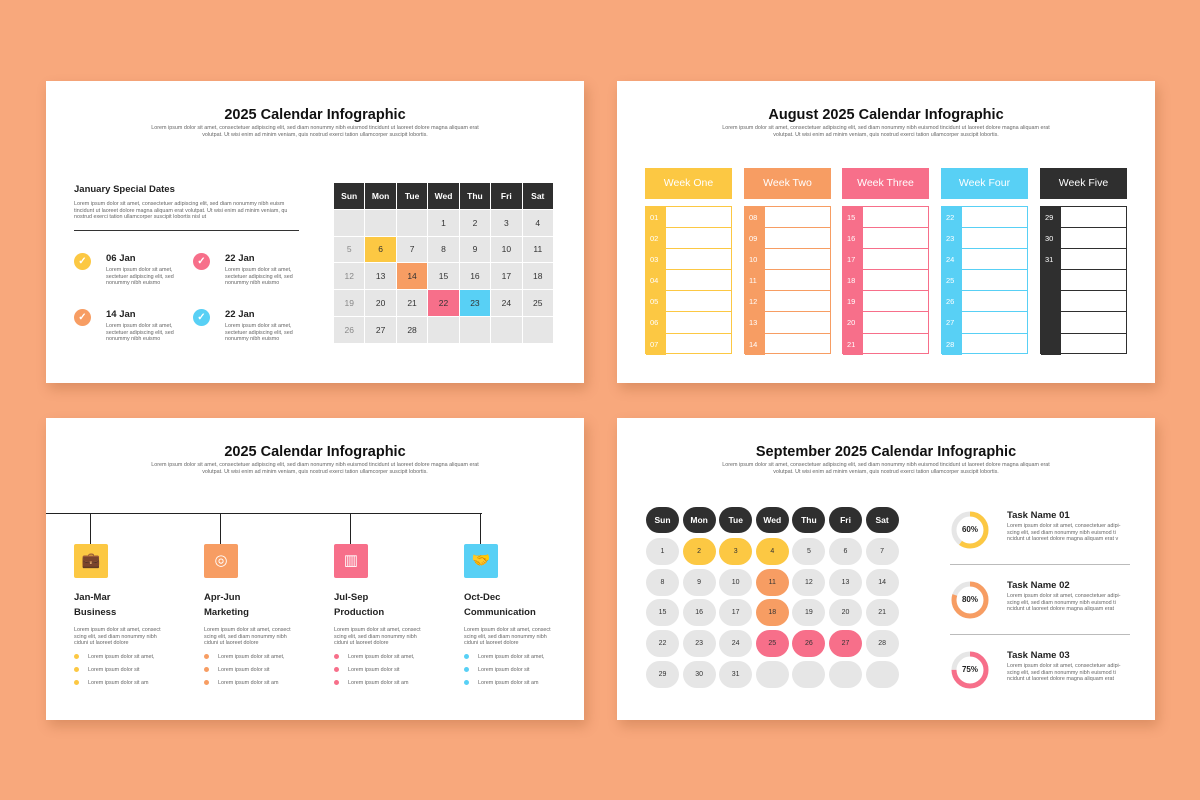 This screenshot has width=1200, height=800. I want to click on day-number: 28, so click(952, 344).